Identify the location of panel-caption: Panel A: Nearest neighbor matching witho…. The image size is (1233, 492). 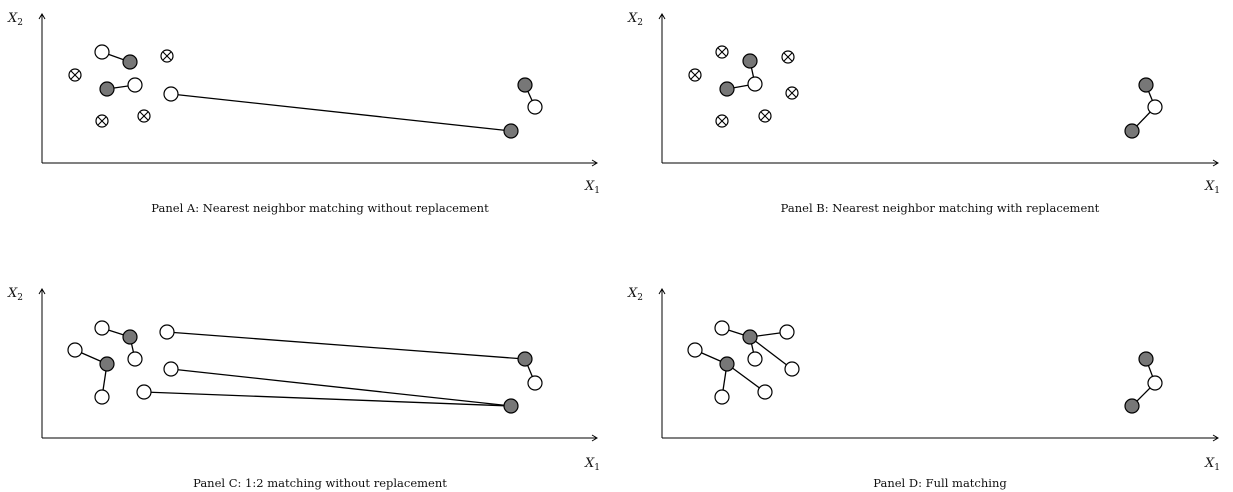
(320, 208).